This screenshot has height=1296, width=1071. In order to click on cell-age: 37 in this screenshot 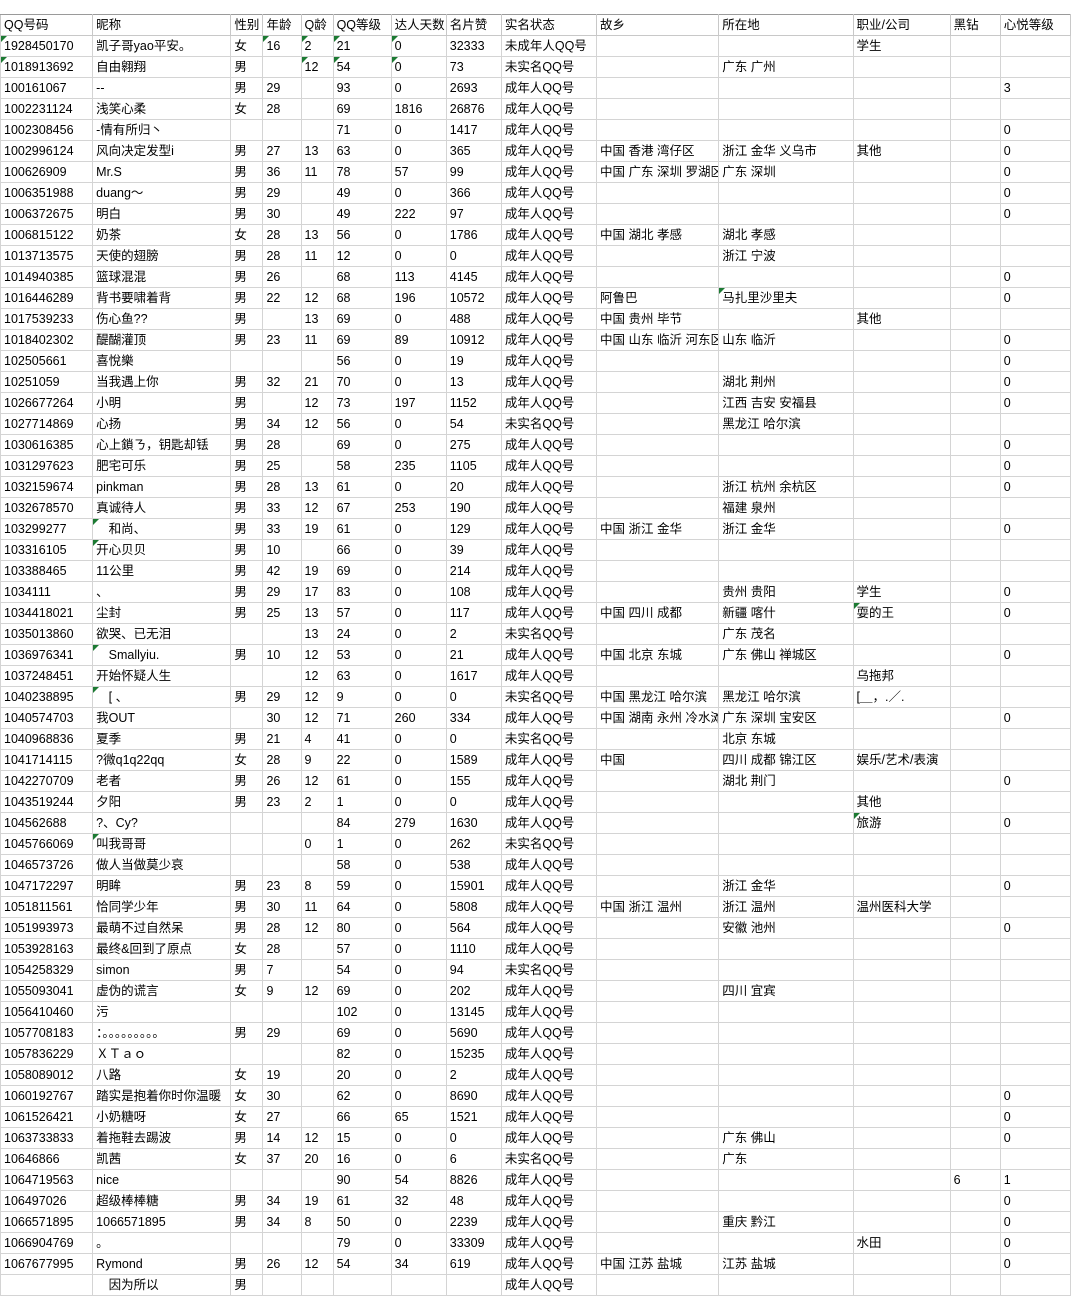, I will do `click(282, 1159)`.